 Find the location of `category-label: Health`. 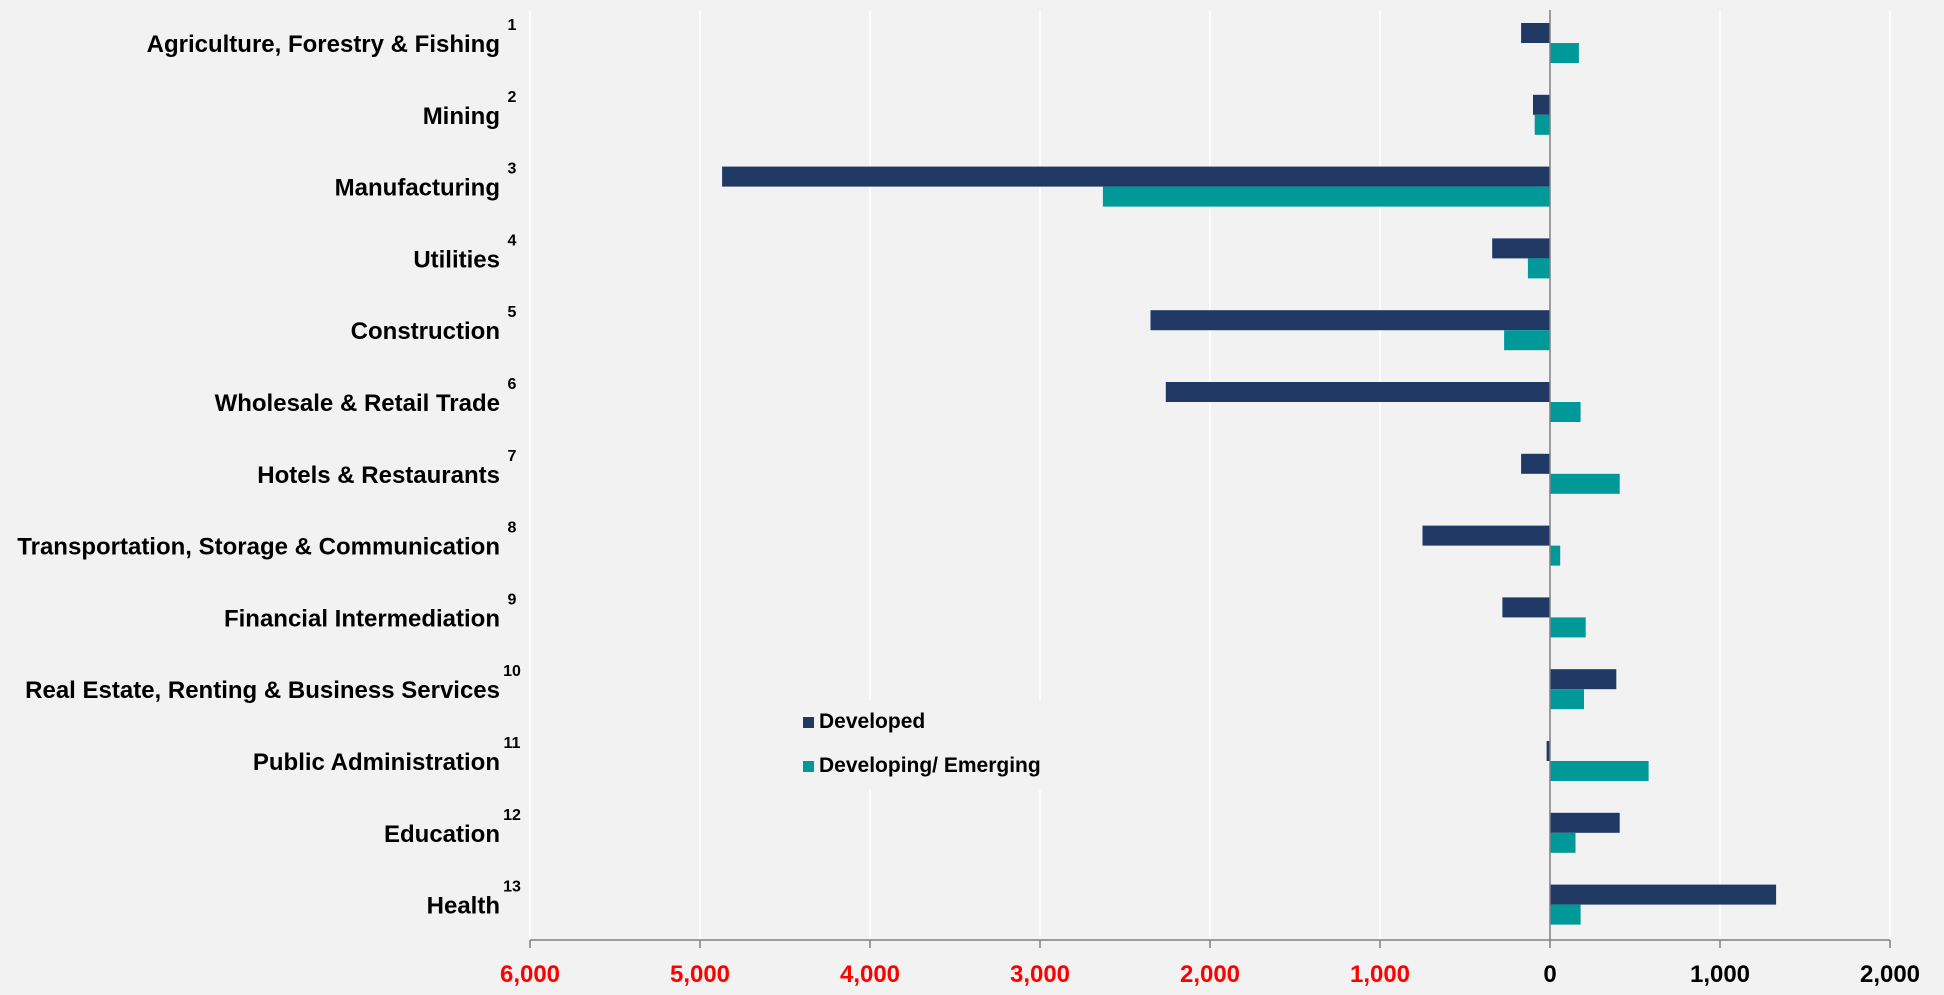

category-label: Health is located at coordinates (463, 906).